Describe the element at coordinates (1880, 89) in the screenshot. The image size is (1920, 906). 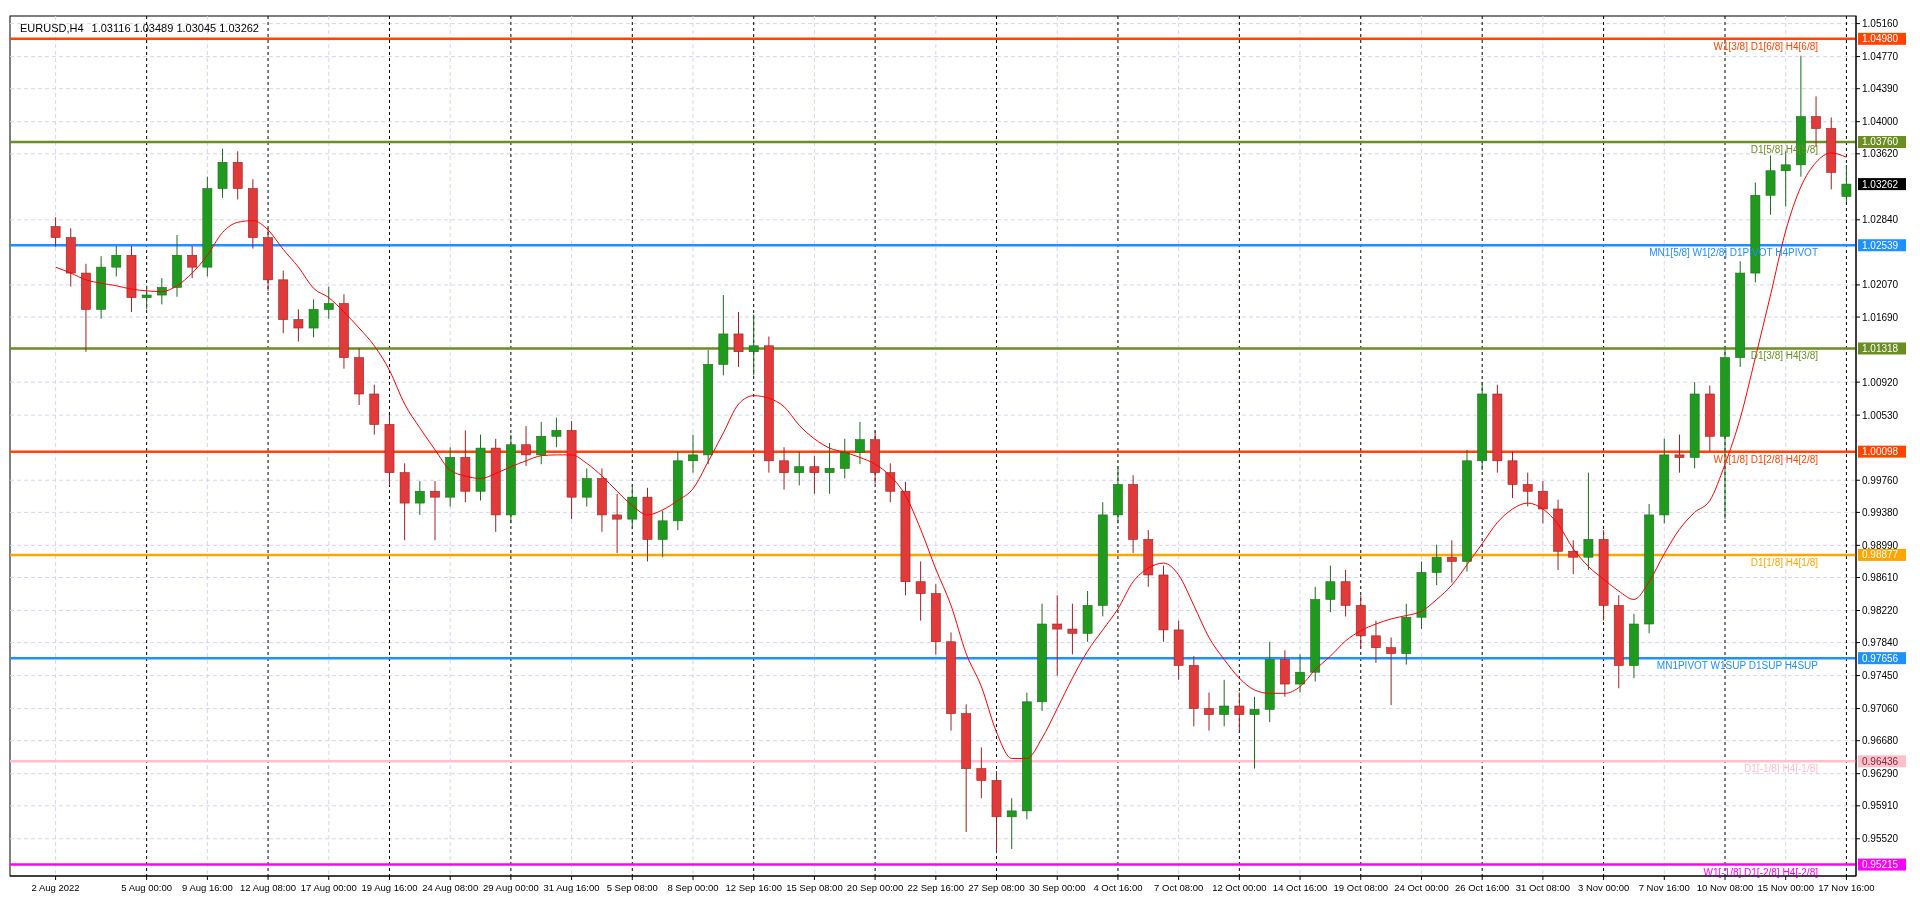
I see `y-tick-label: 1.04390` at that location.